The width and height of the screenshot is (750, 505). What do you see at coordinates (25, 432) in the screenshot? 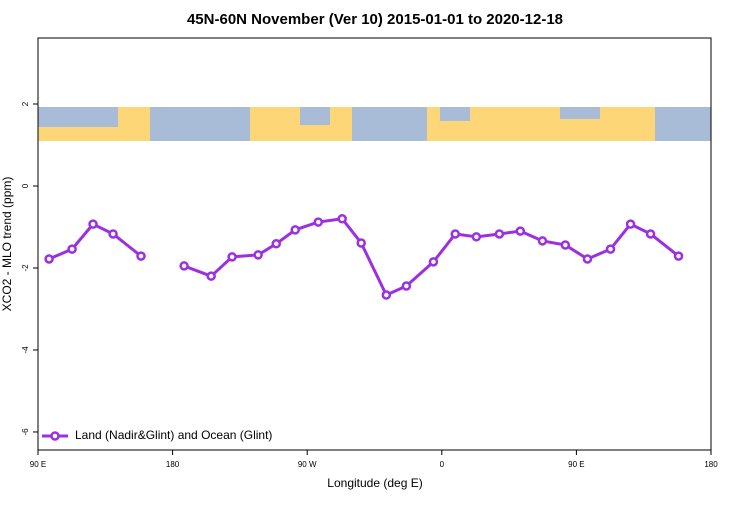
I see `y-tick-label: -6` at bounding box center [25, 432].